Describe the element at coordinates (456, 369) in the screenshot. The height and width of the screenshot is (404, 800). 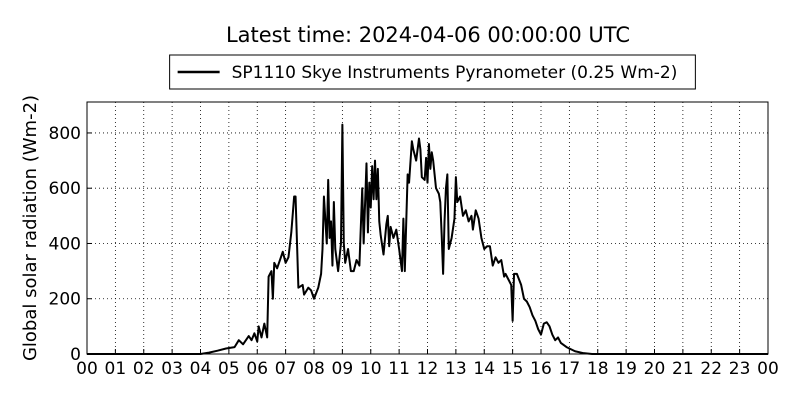
I see `x-tick-label: 13` at that location.